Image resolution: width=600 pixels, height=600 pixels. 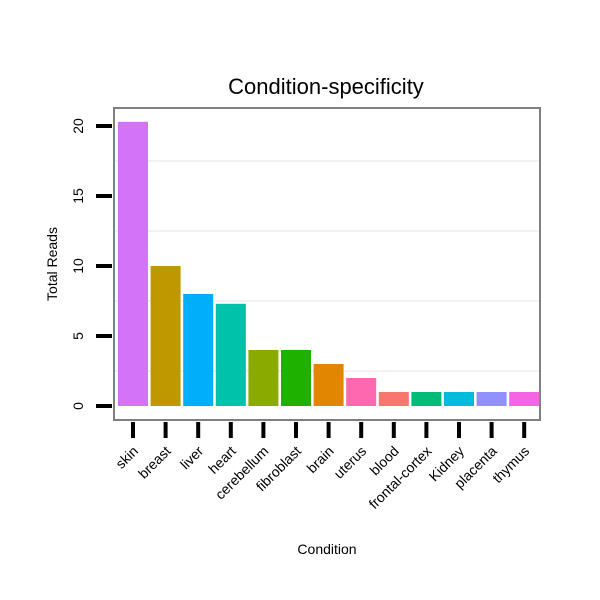 I want to click on x-tick-label: thymus, so click(x=510, y=464).